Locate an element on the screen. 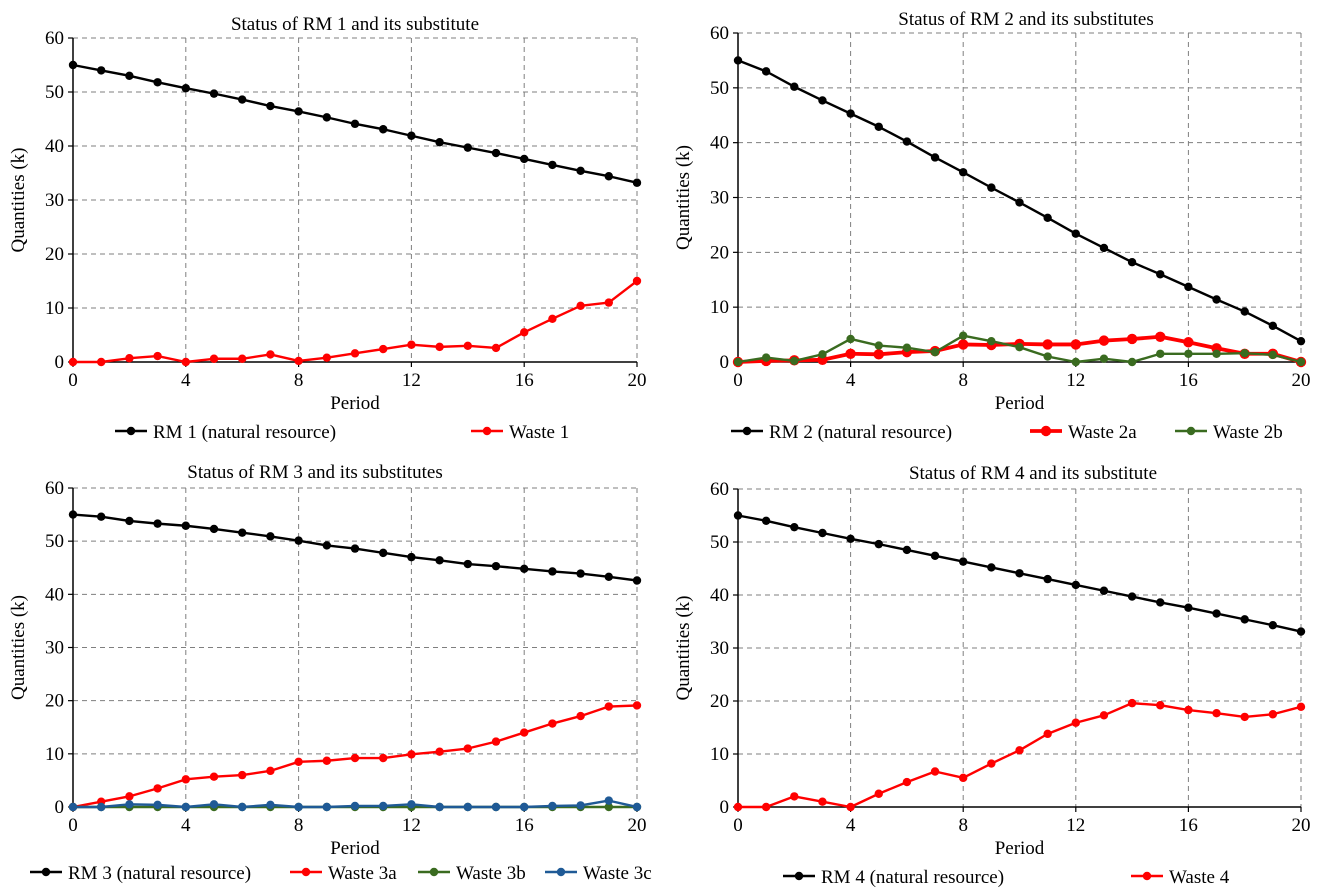  chart-title: Status of RM 2 and its substitutes is located at coordinates (1025, 19).